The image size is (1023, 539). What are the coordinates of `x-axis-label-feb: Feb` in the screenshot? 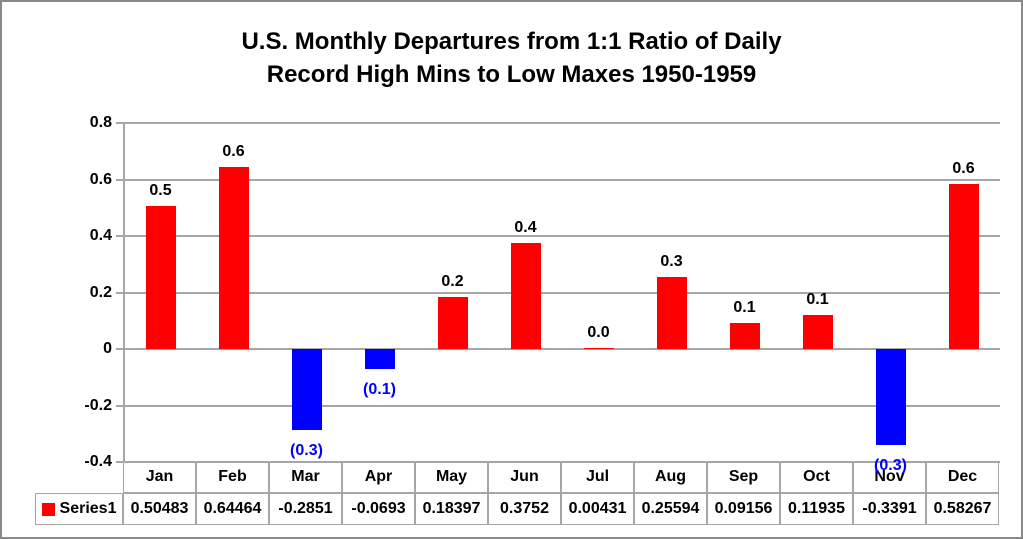 It's located at (232, 477).